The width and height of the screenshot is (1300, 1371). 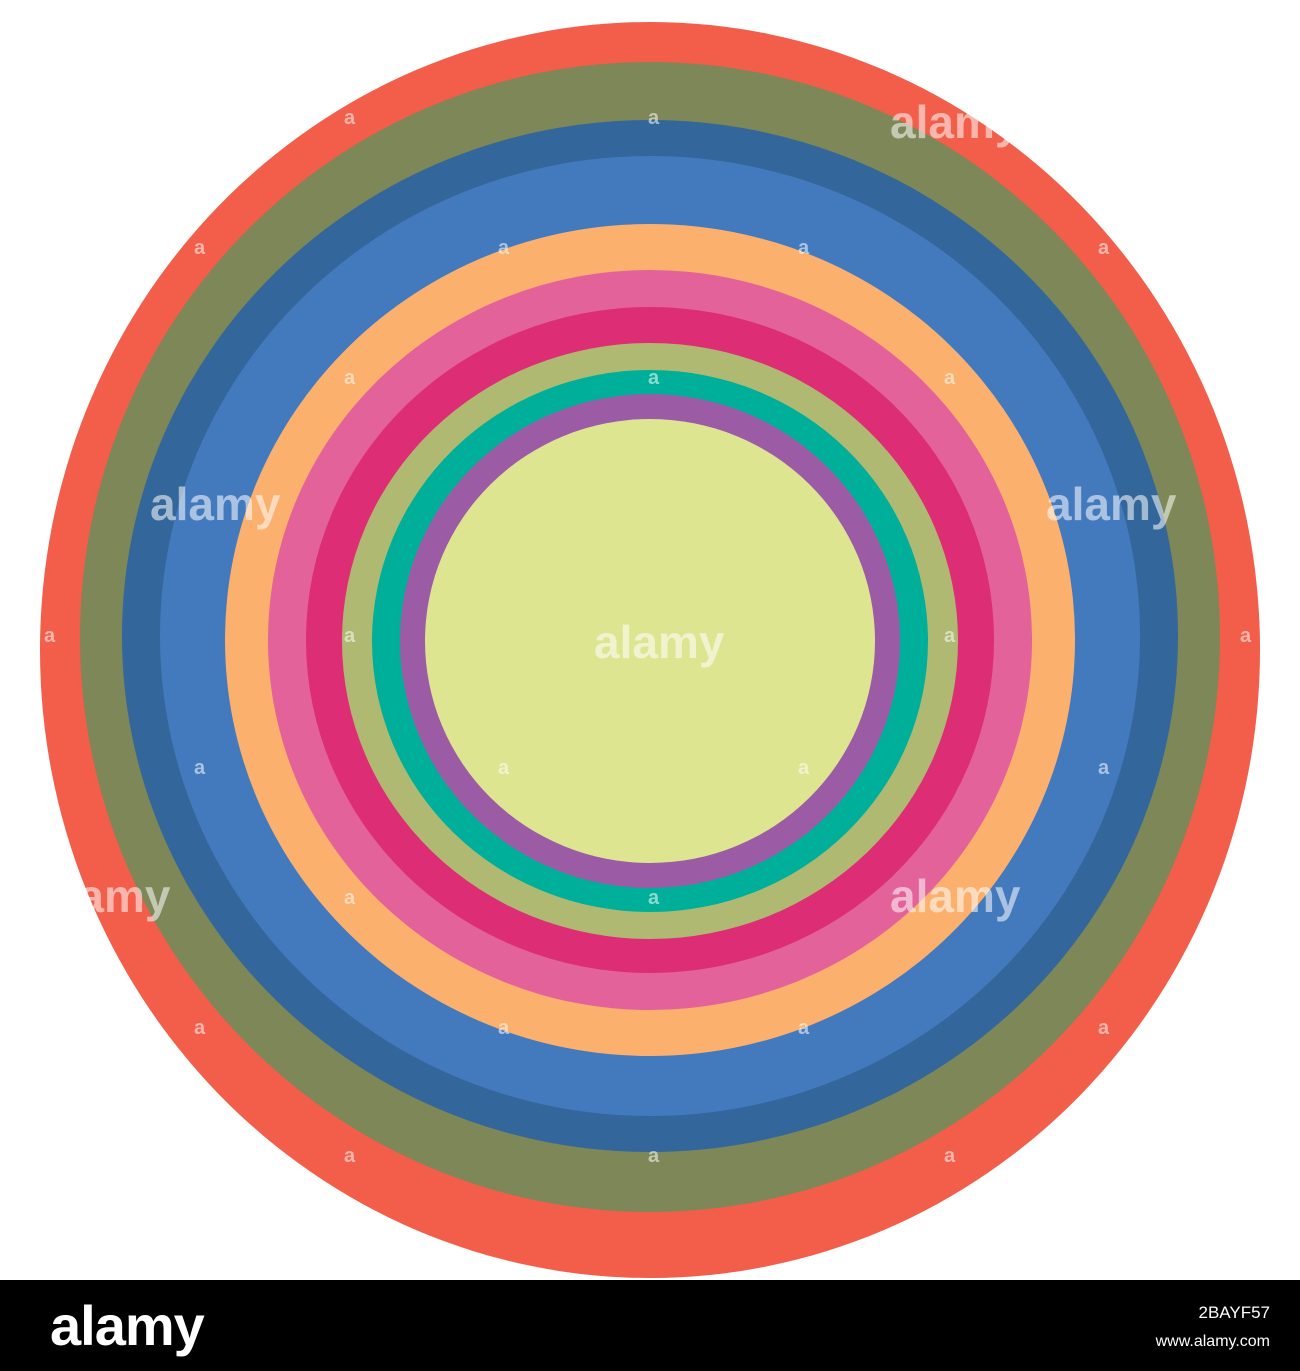 I want to click on footer-logo: alamy, so click(x=127, y=1325).